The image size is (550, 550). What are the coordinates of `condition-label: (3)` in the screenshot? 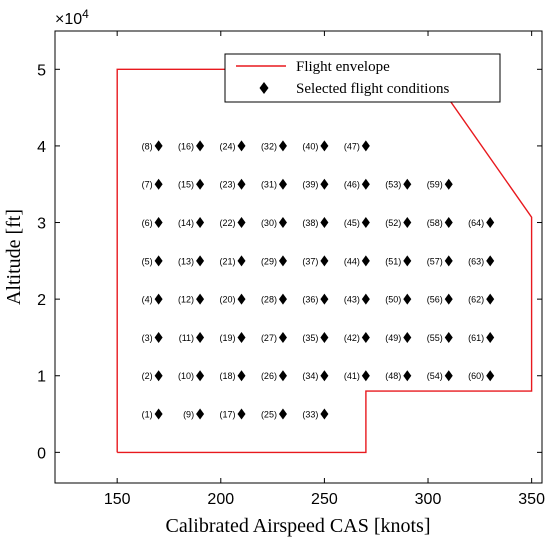 It's located at (147, 338).